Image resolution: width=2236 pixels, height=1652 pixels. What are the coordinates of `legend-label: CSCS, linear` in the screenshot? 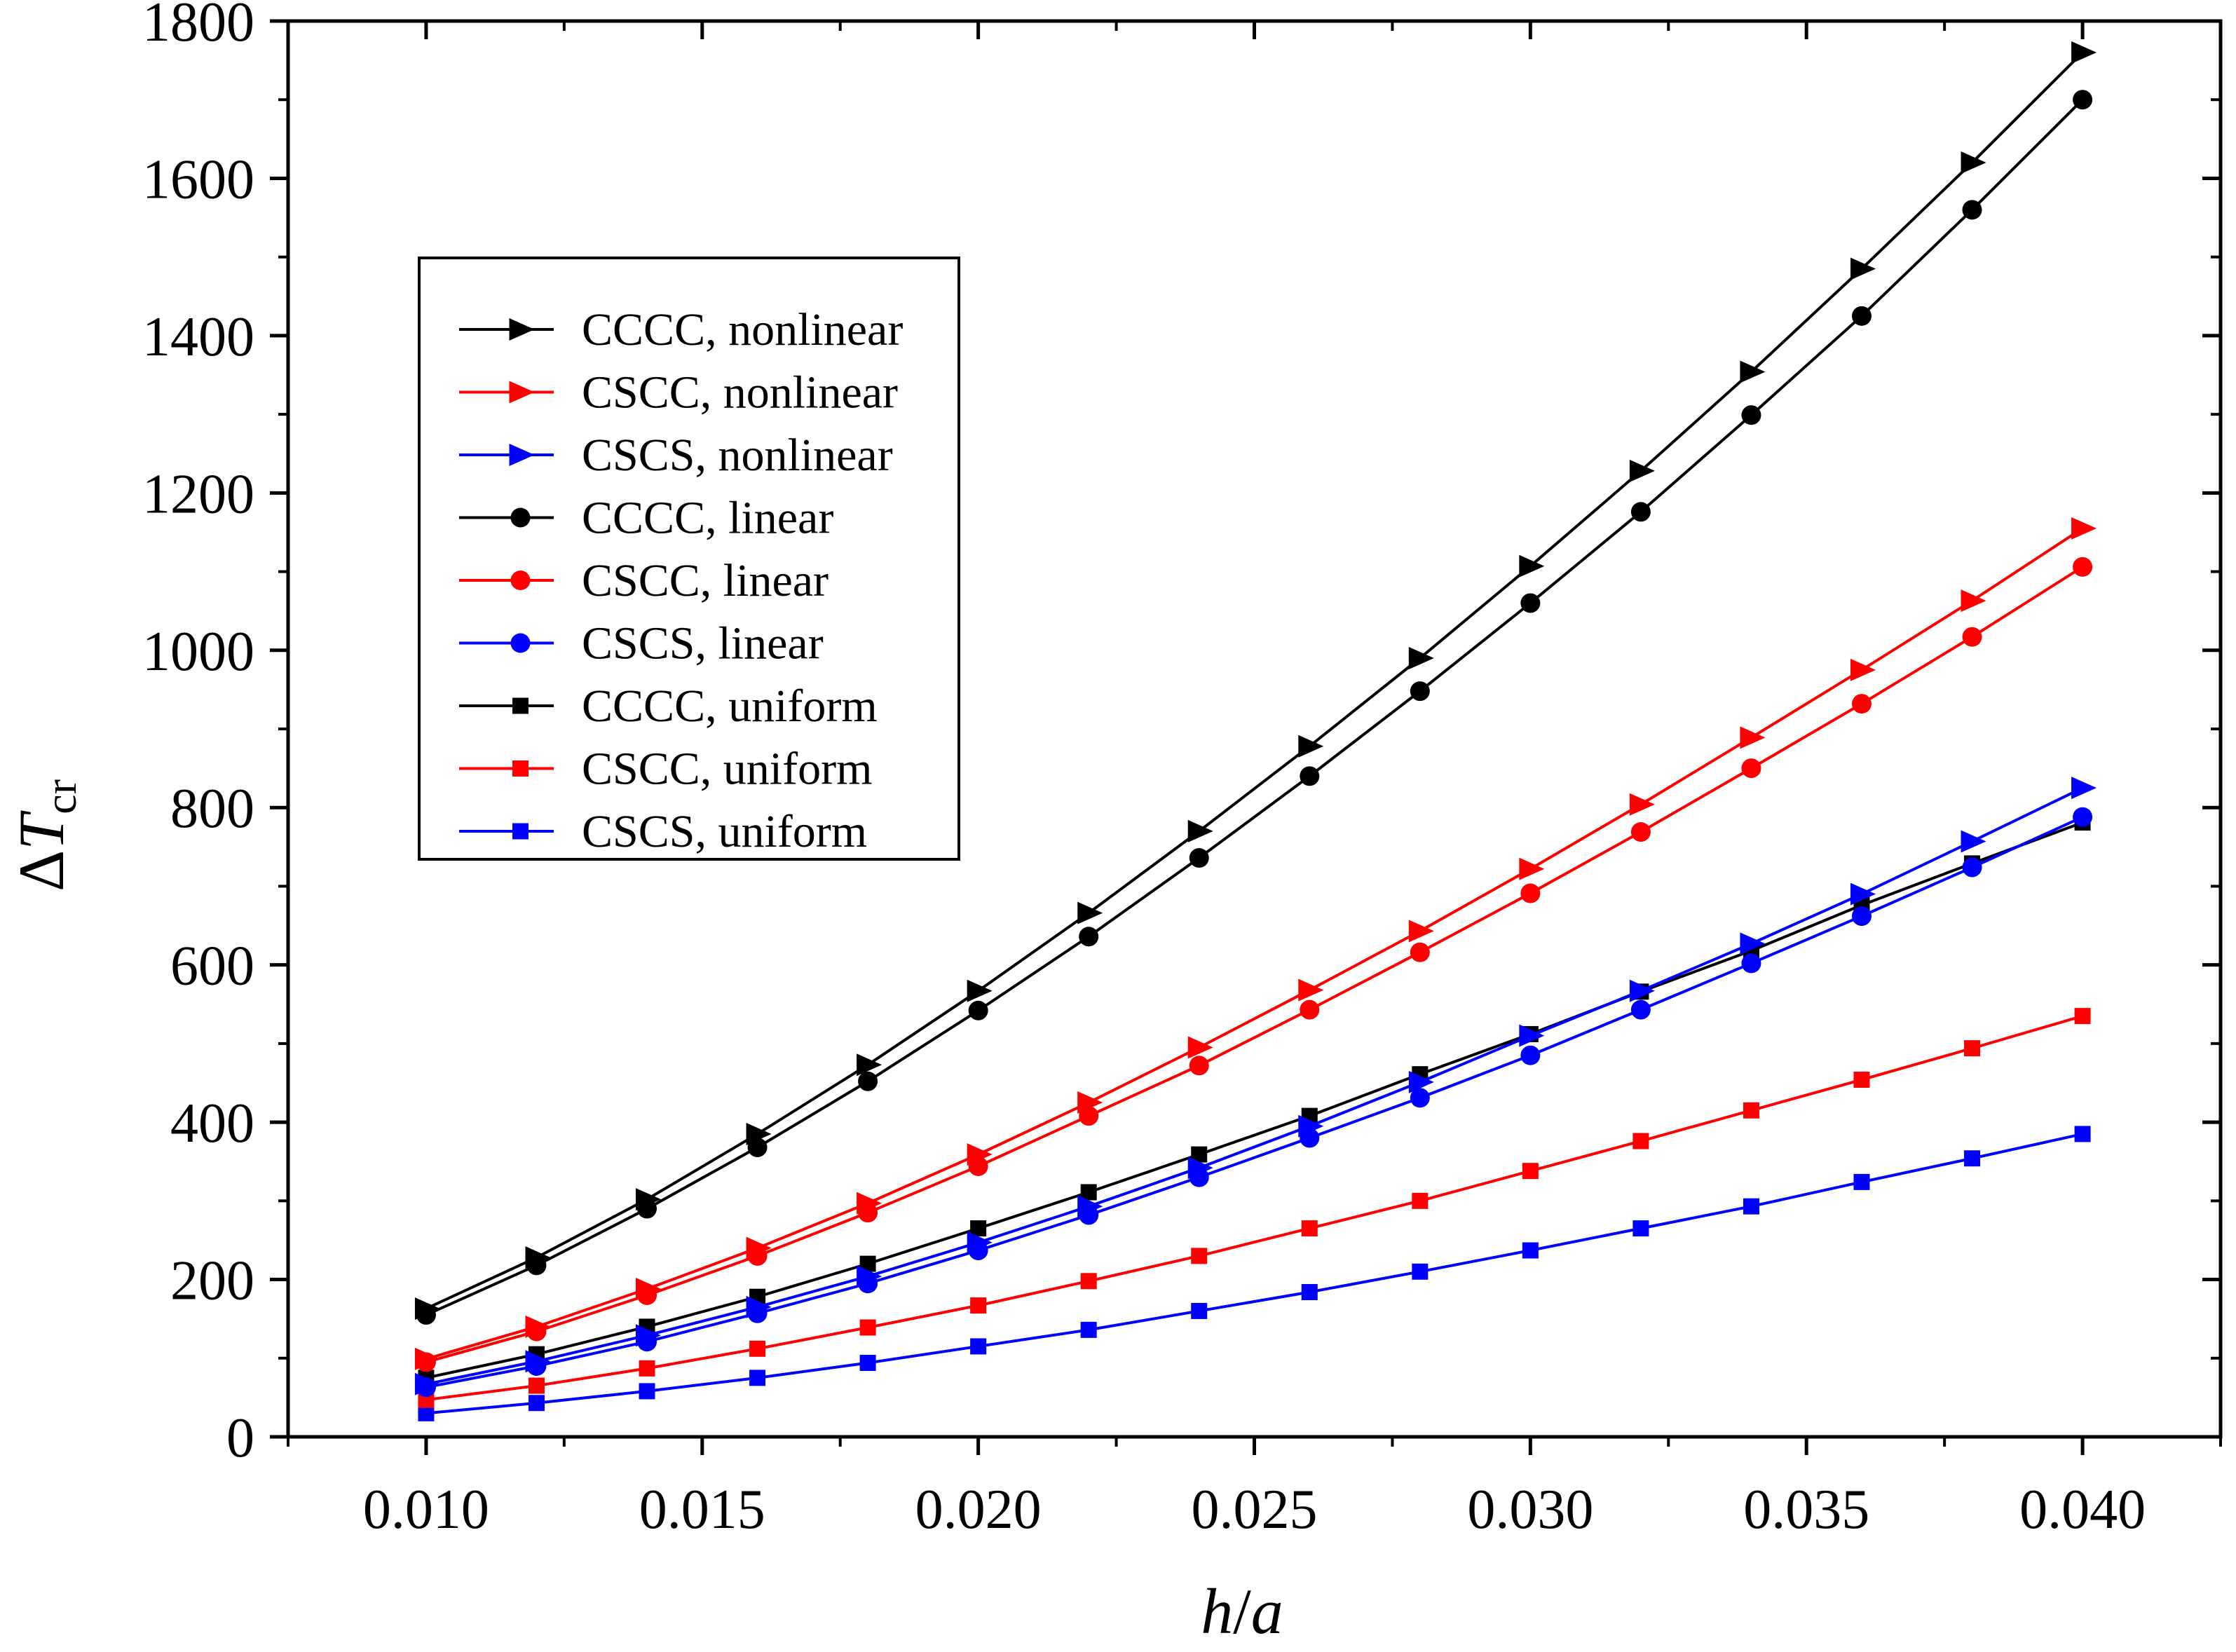 It's located at (703, 643).